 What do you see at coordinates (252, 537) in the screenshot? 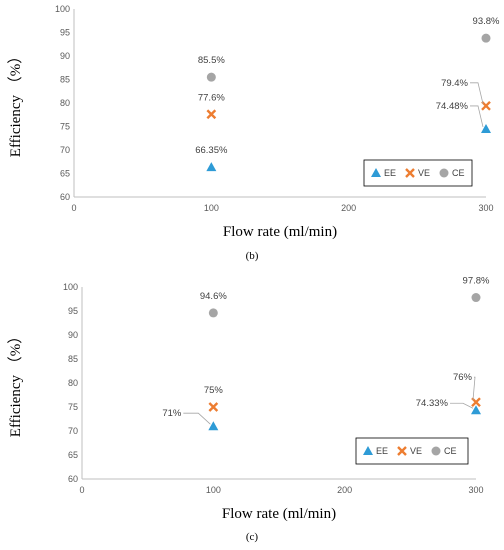
I see `panel-label: (c)` at bounding box center [252, 537].